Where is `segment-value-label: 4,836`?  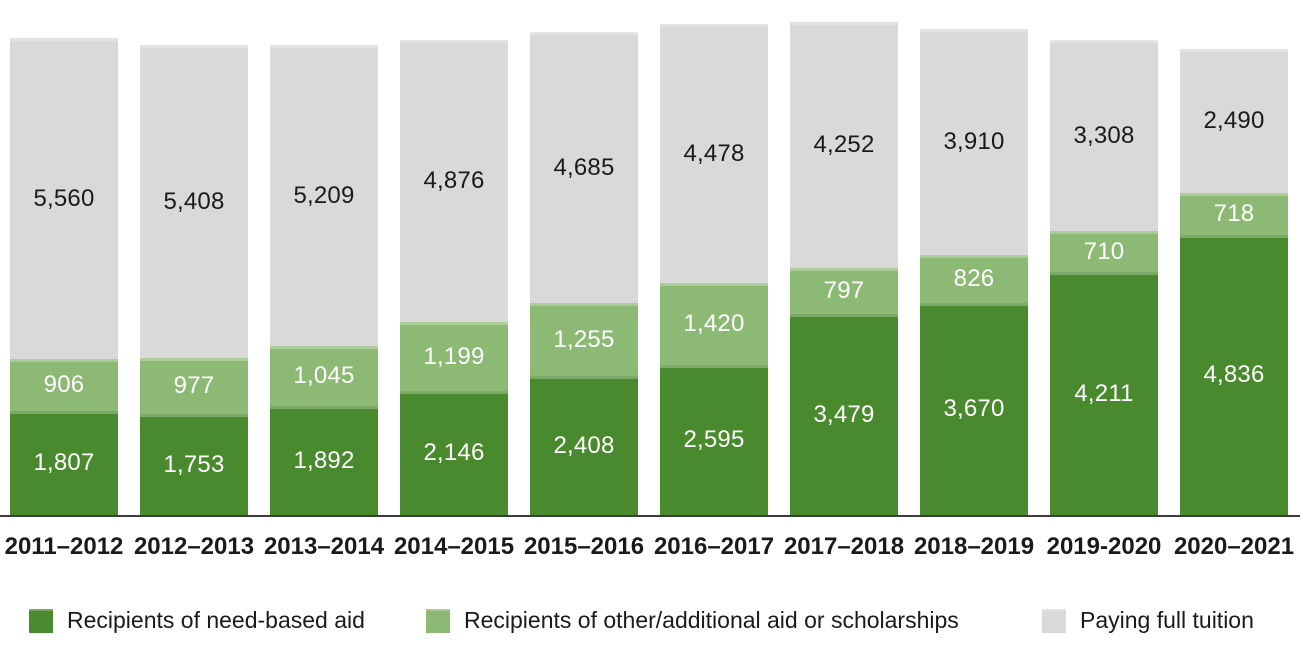 segment-value-label: 4,836 is located at coordinates (1234, 374).